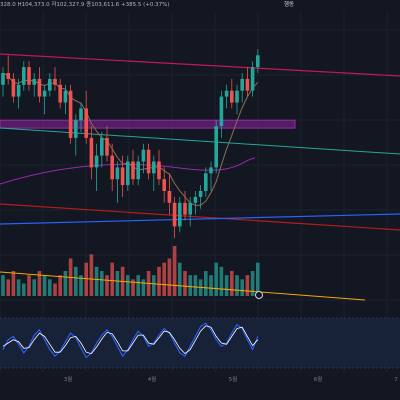 The width and height of the screenshot is (400, 400). I want to click on x-tick-label: 5월, so click(233, 379).